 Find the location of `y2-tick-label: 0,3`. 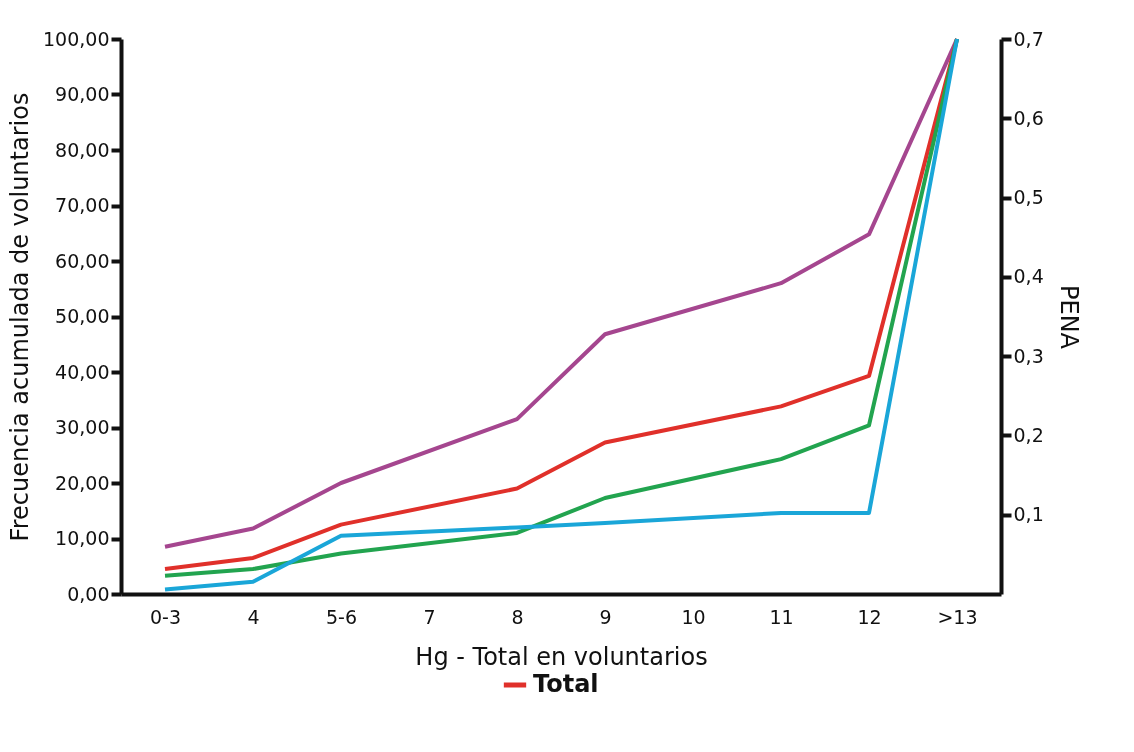

y2-tick-label: 0,3 is located at coordinates (1028, 355).